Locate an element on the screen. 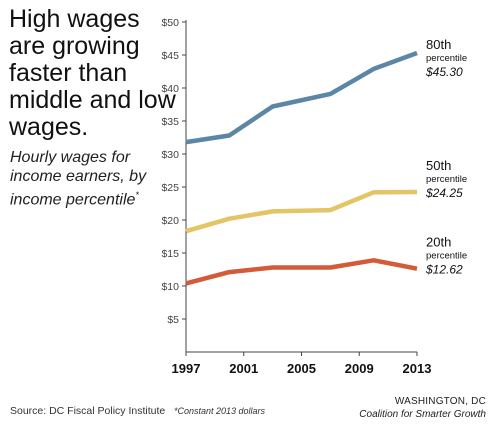 The width and height of the screenshot is (500, 427). y-tick-label: $30 is located at coordinates (170, 155).